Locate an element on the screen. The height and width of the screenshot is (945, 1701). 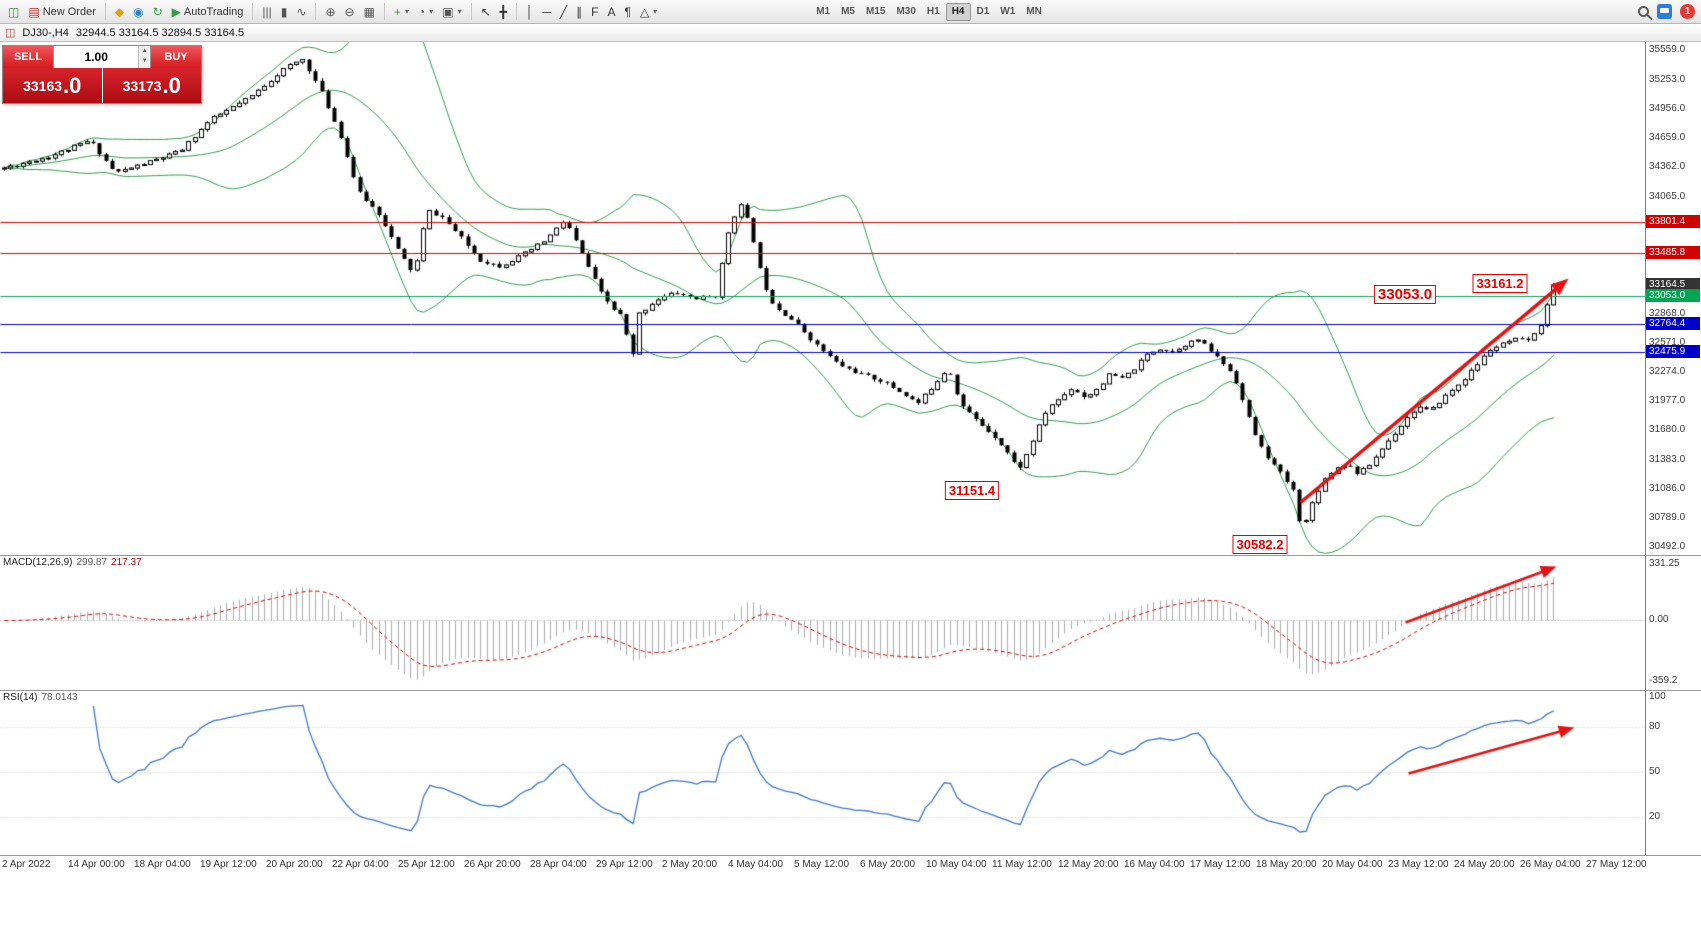
time-label: 28 Apr 04:00 is located at coordinates (558, 864).